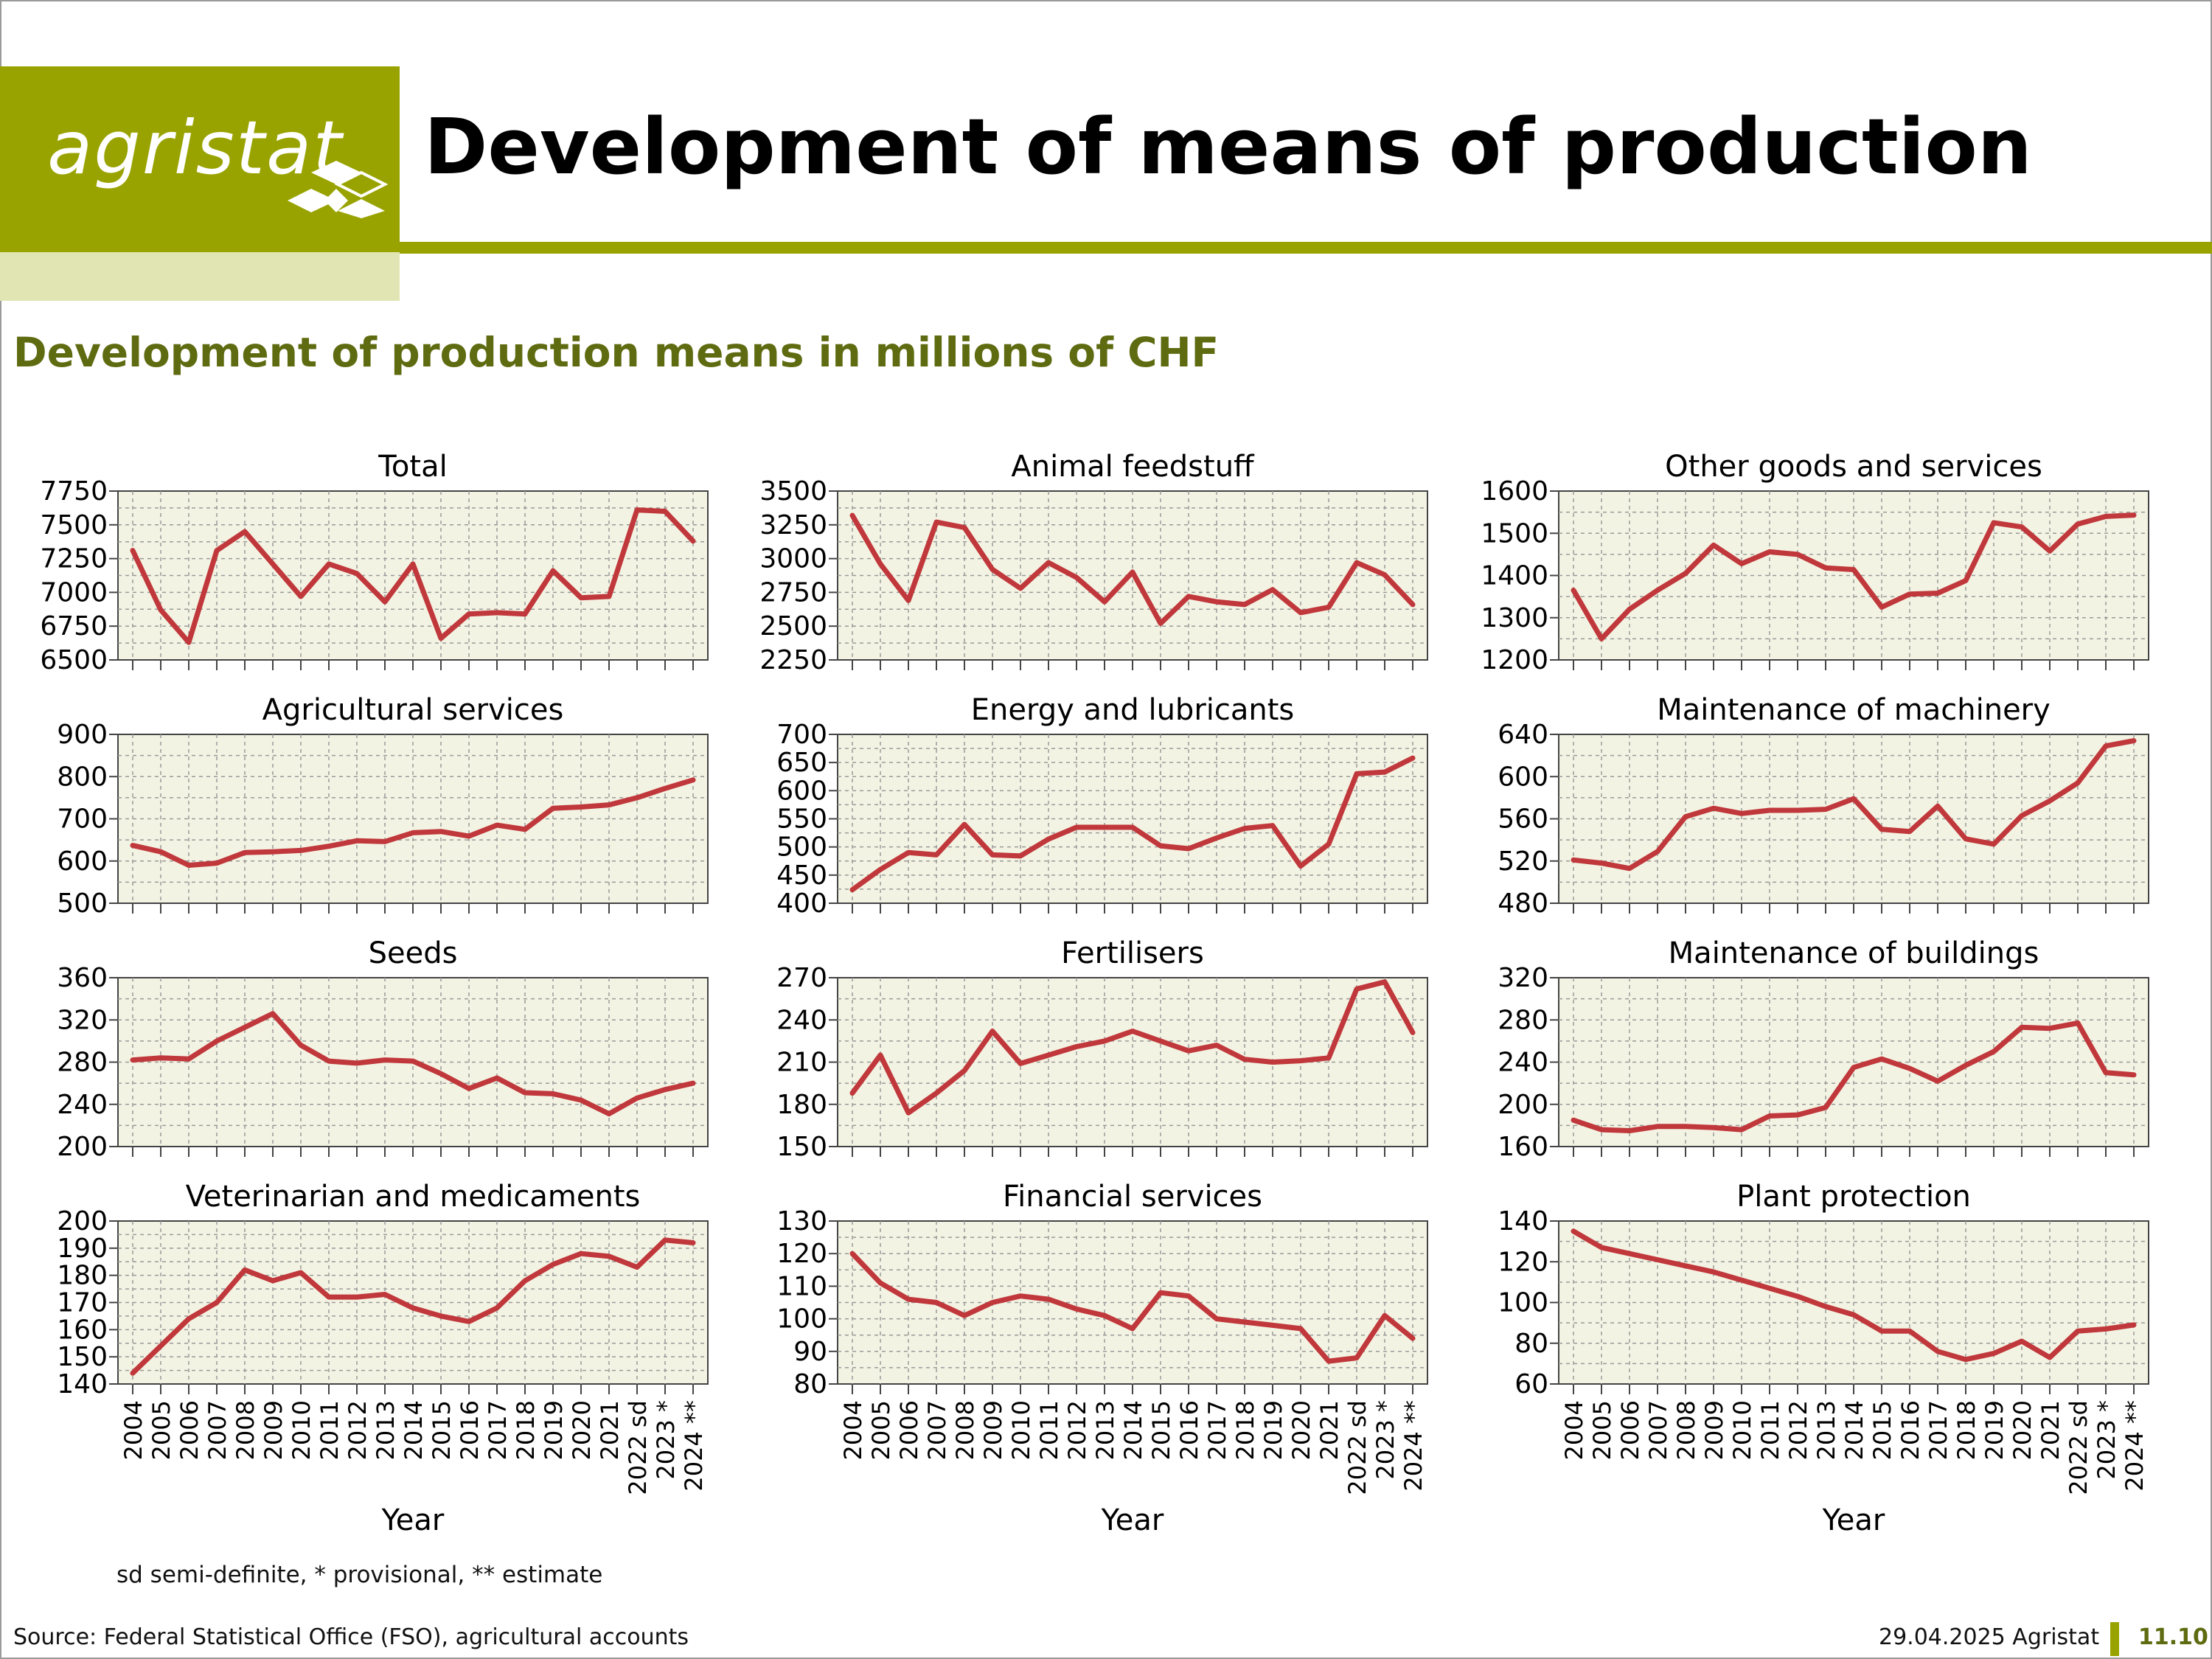  Describe the element at coordinates (1574, 1430) in the screenshot. I see `x-tick-label: 2004` at that location.